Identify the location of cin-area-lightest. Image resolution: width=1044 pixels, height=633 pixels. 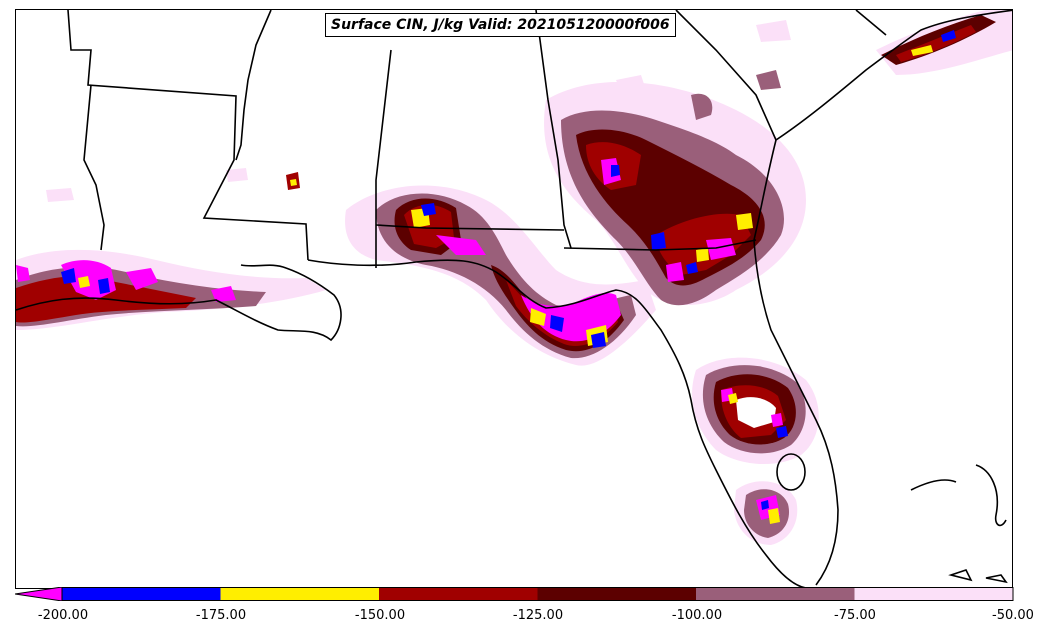
(756, 412).